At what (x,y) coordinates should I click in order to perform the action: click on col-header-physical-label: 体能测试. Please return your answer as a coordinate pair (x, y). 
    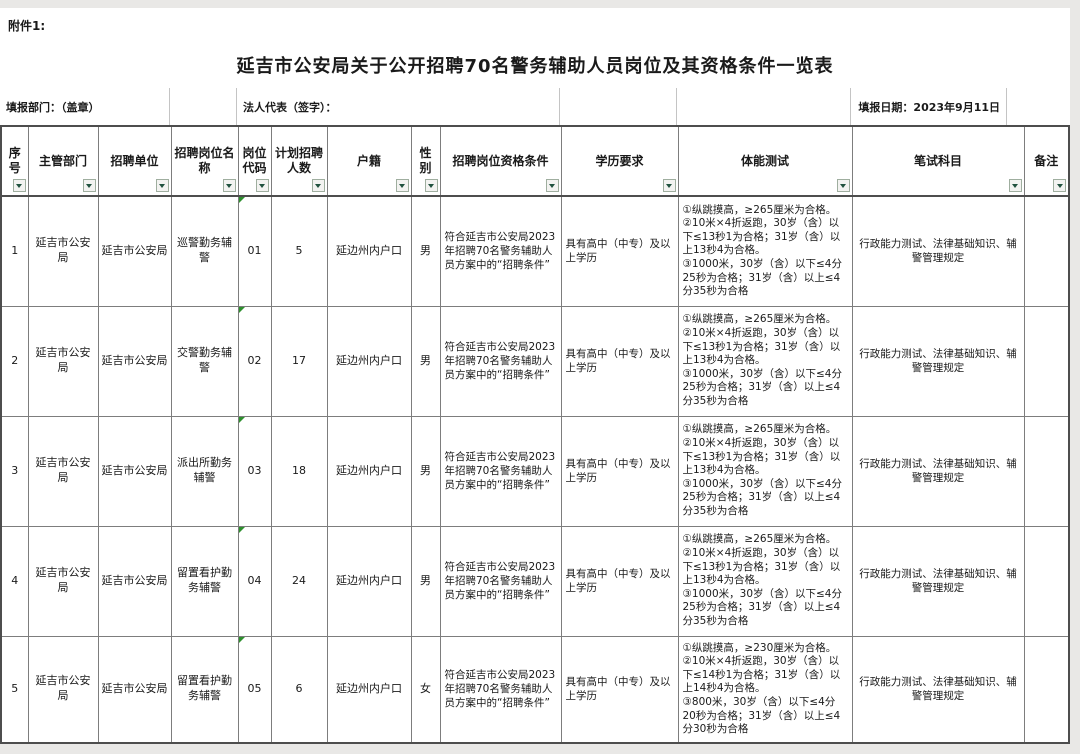
    Looking at the image, I should click on (764, 160).